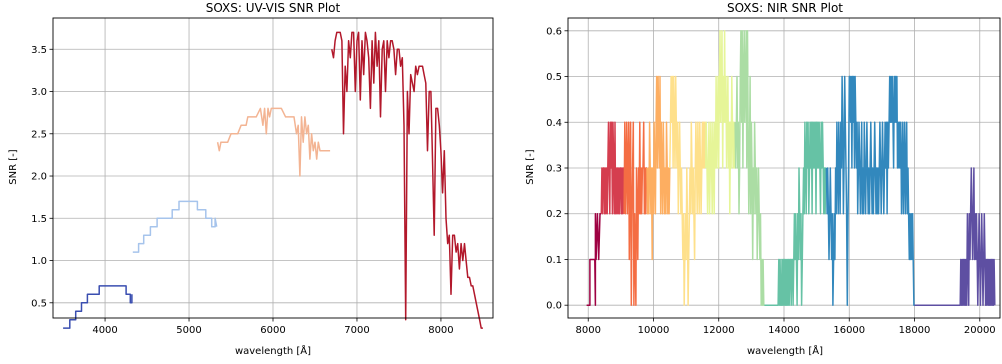 This screenshot has height=364, width=1002. I want to click on y-tick-label: 2.5, so click(39, 134).